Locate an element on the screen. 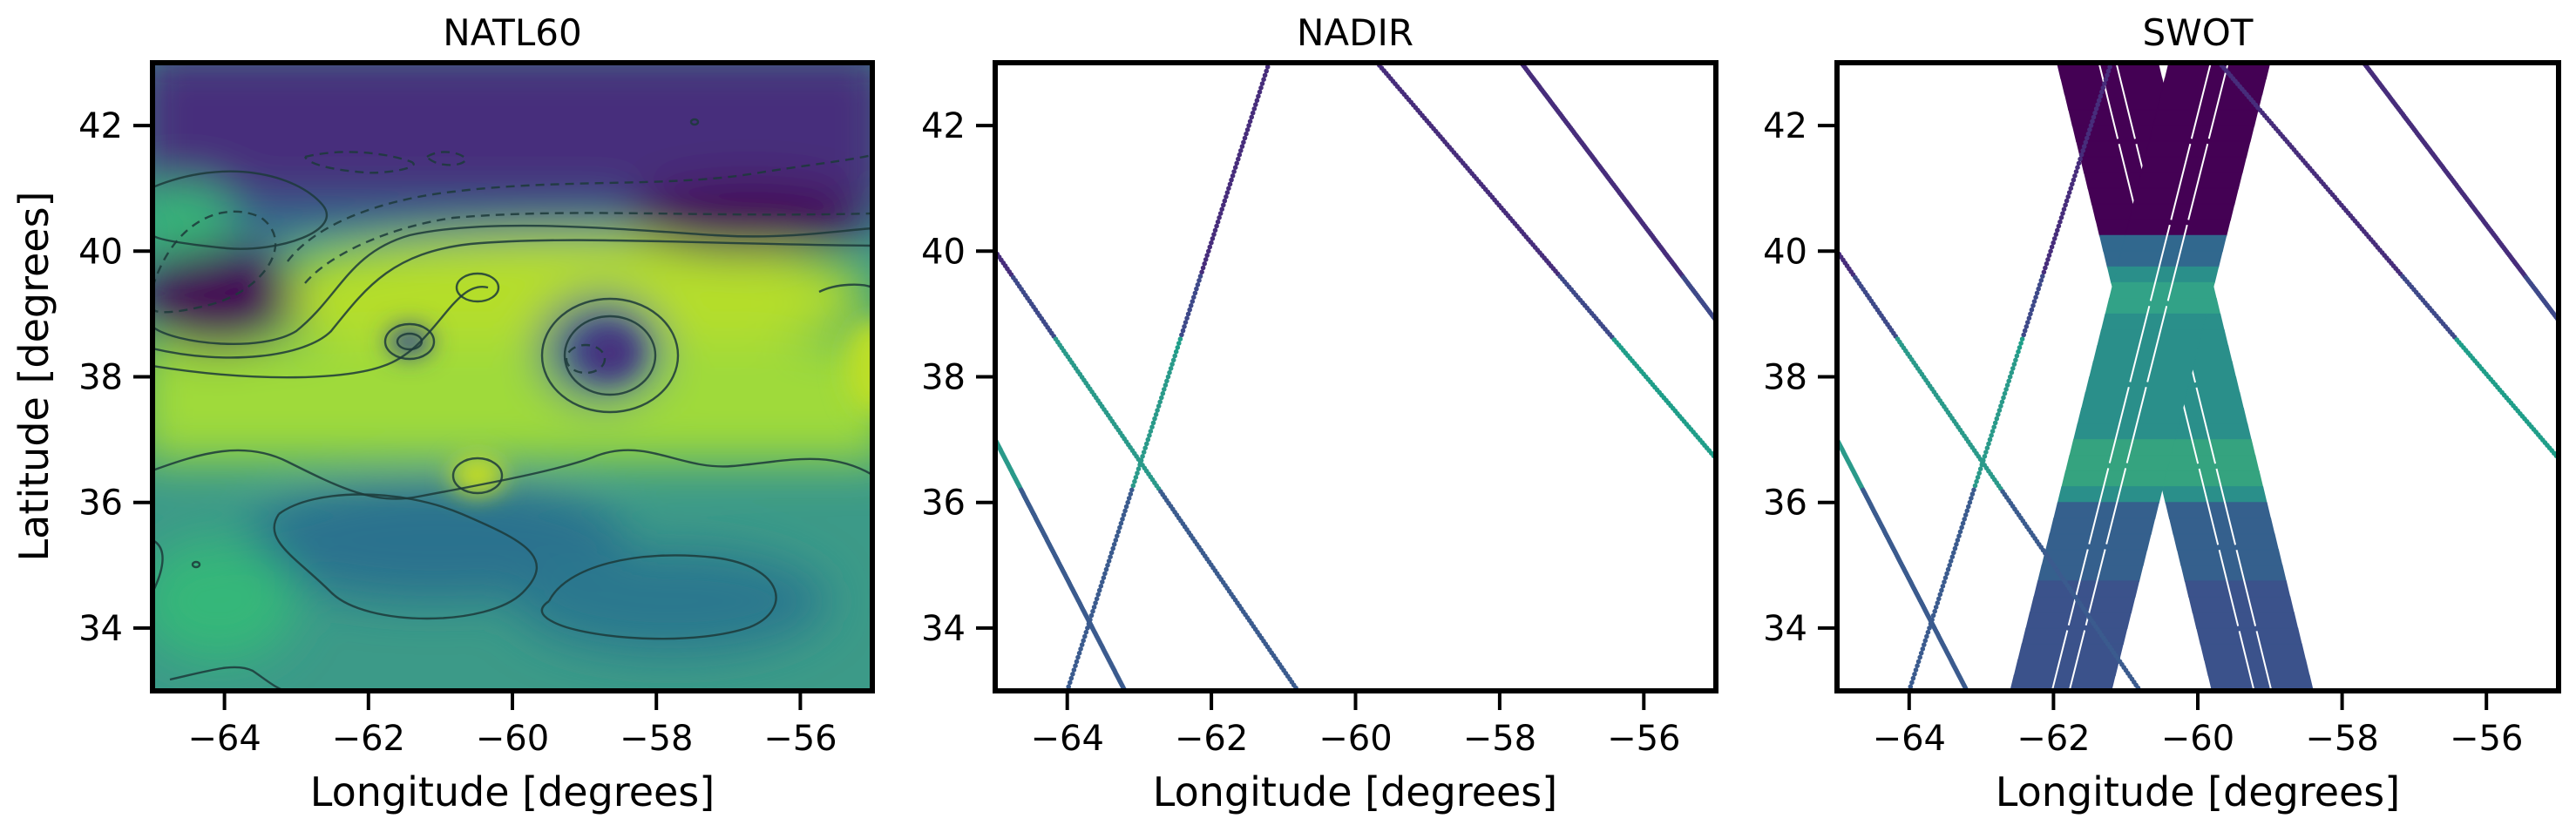 The height and width of the screenshot is (832, 2576). y-tick-label: 40 is located at coordinates (944, 252).